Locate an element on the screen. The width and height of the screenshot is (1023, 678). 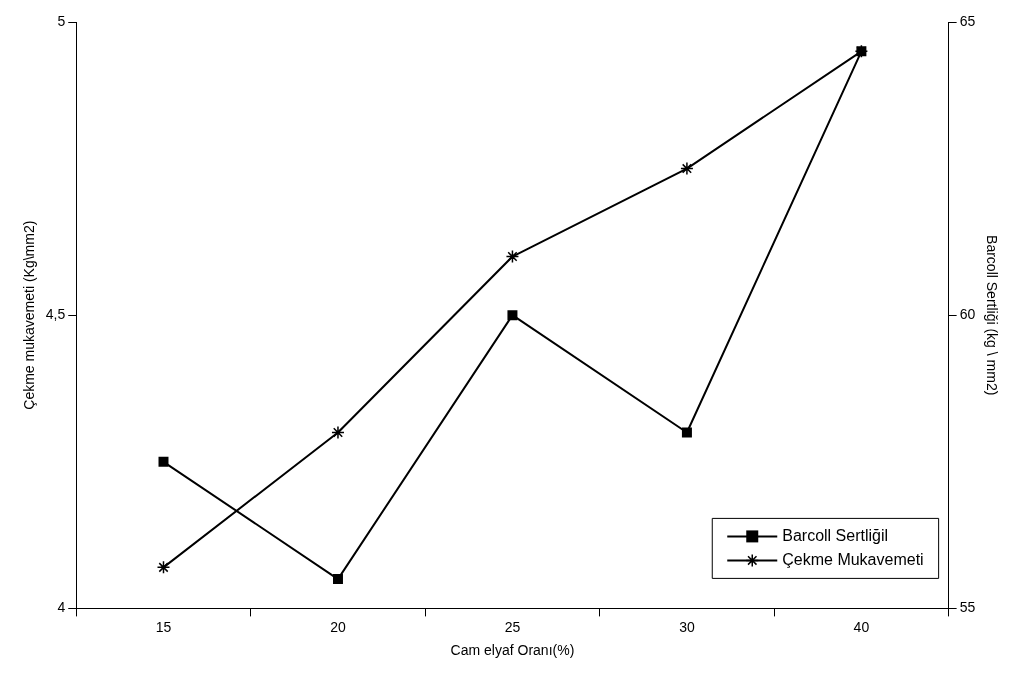
y2-tick-label: 65 is located at coordinates (967, 20).